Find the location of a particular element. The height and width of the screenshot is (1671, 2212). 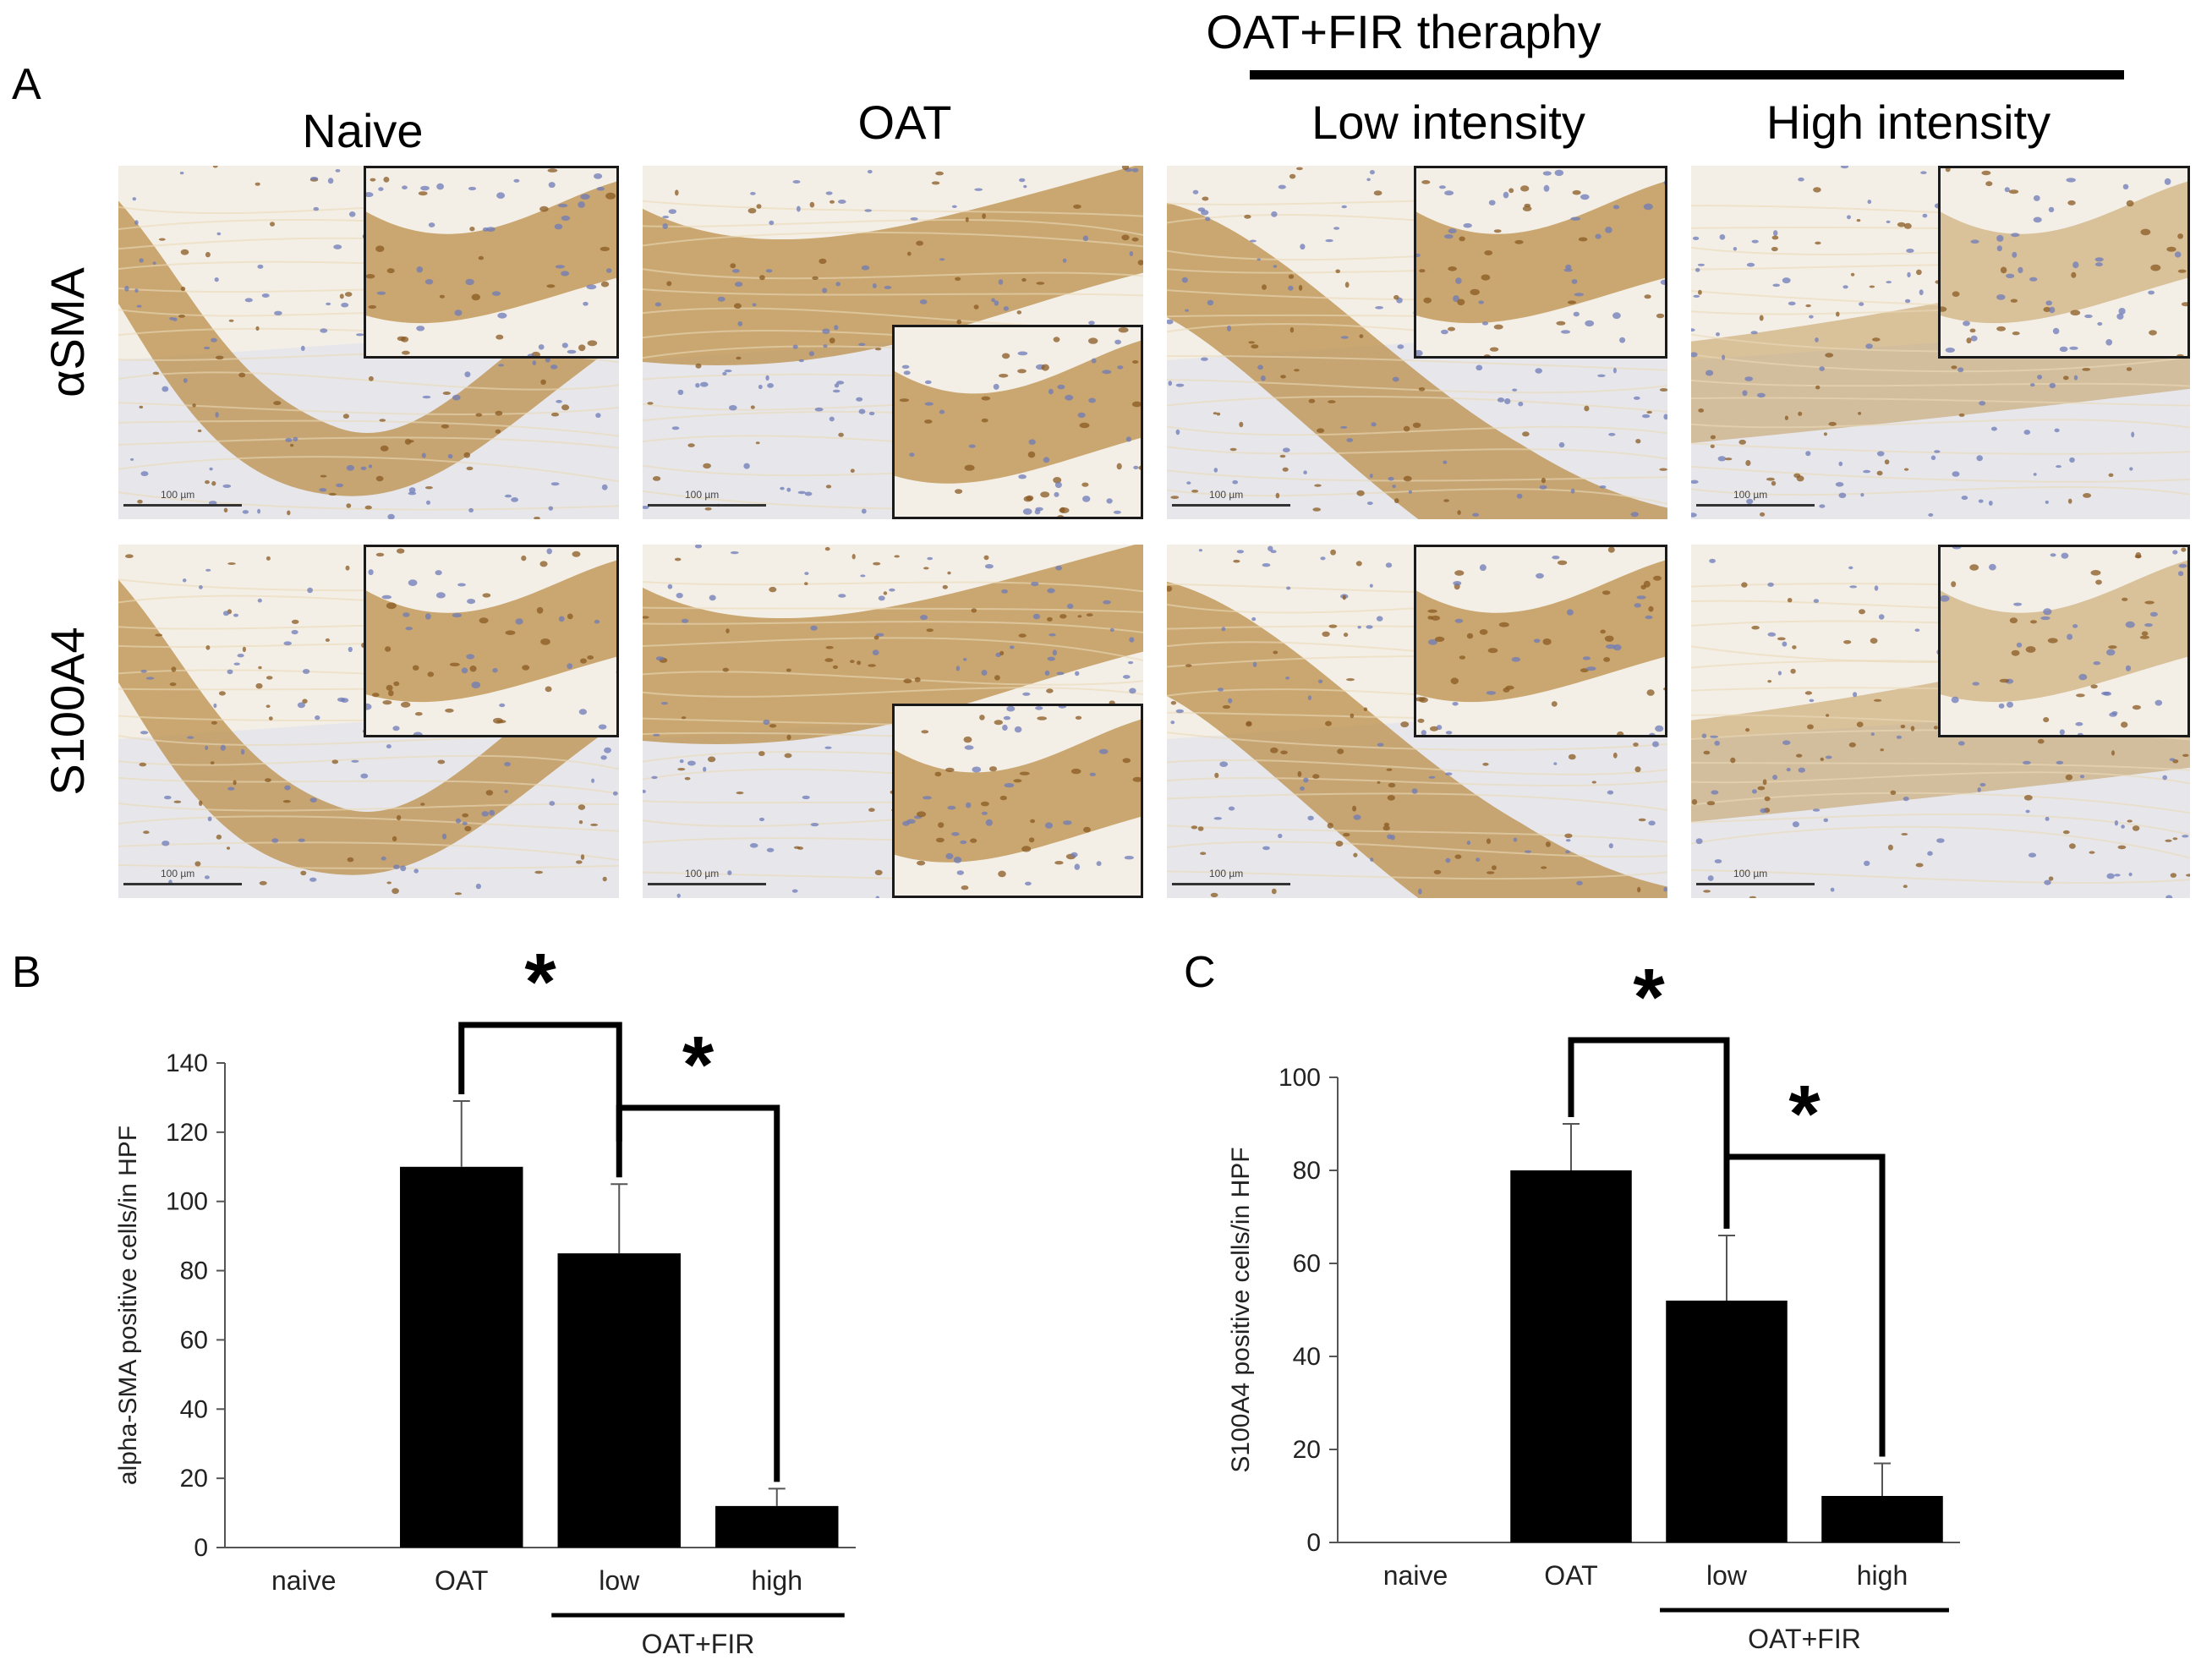

col-title-low-intensity: Low intensity is located at coordinates (1448, 122).